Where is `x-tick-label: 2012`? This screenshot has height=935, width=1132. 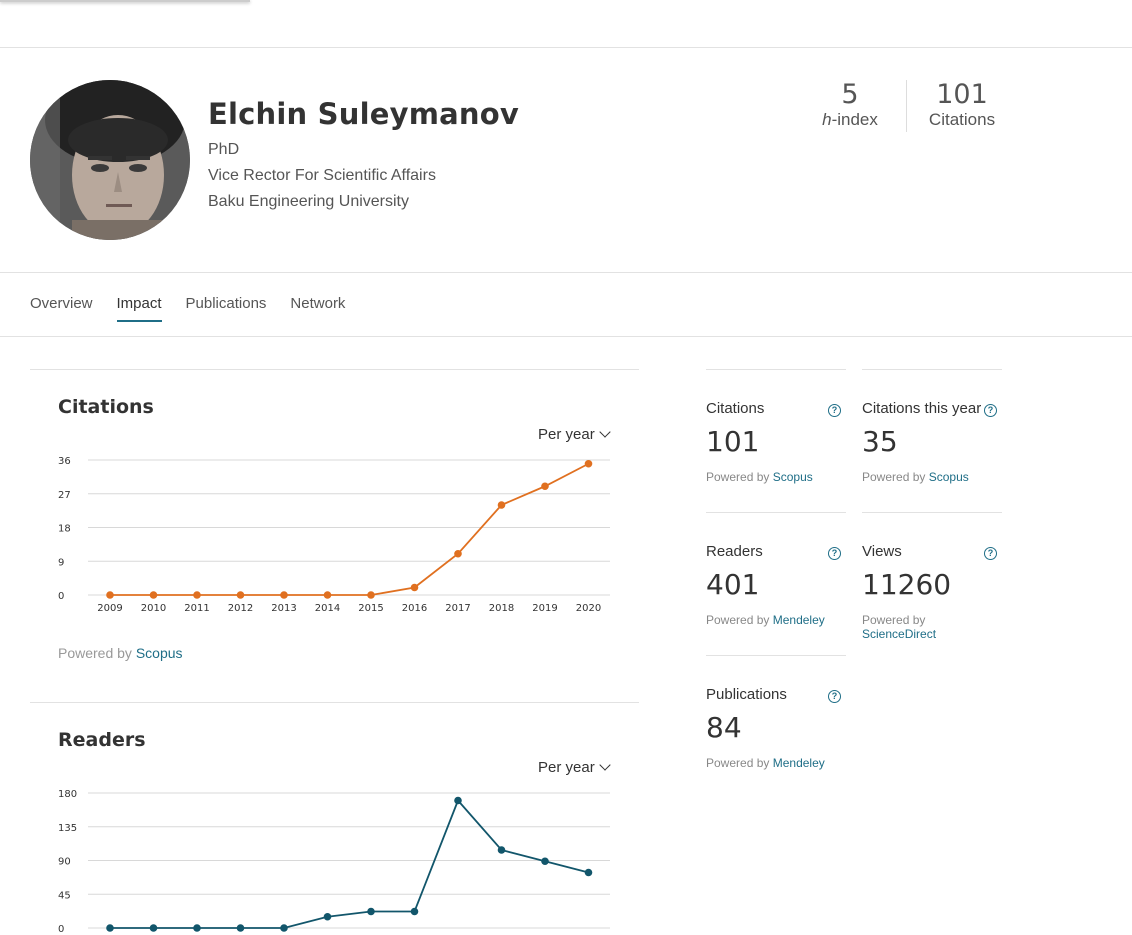
x-tick-label: 2012 is located at coordinates (240, 608).